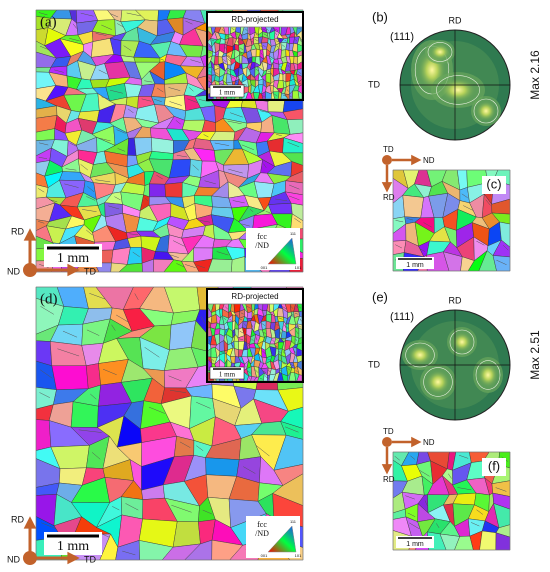  Describe the element at coordinates (73, 255) in the screenshot. I see `scale-bg` at that location.